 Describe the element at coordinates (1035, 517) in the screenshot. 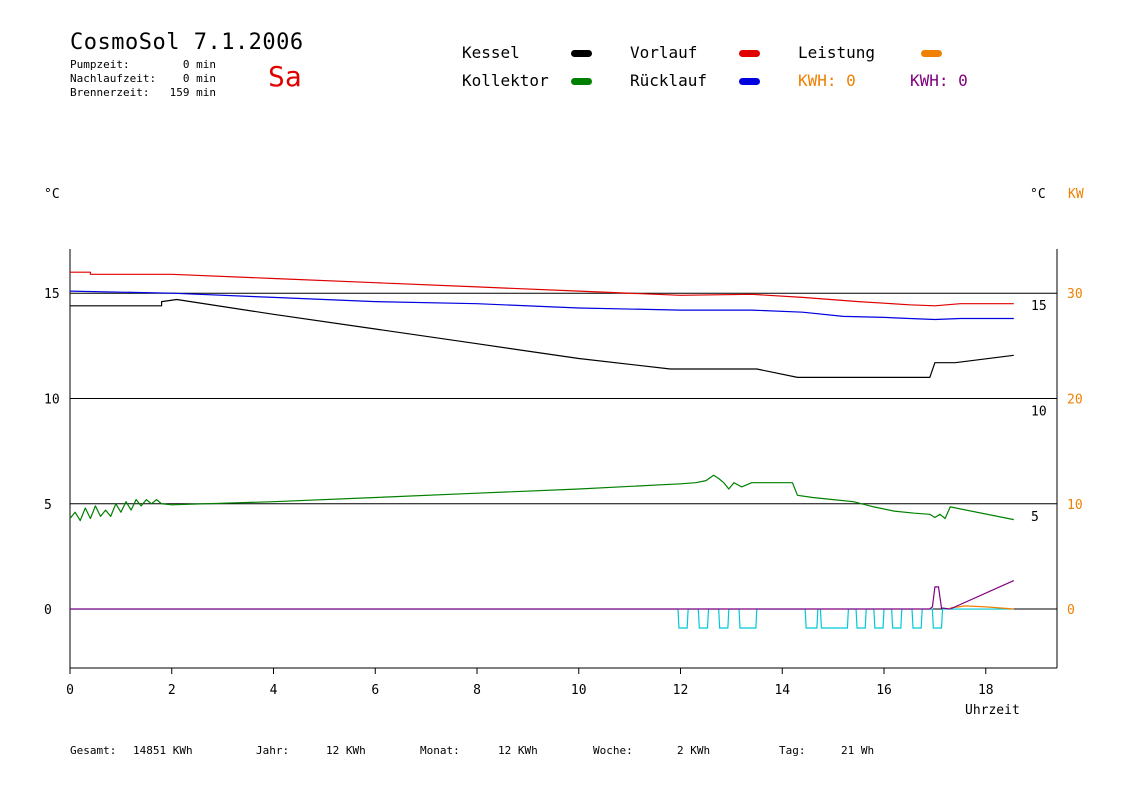

I see `y-tick-label-right-c: 5` at that location.